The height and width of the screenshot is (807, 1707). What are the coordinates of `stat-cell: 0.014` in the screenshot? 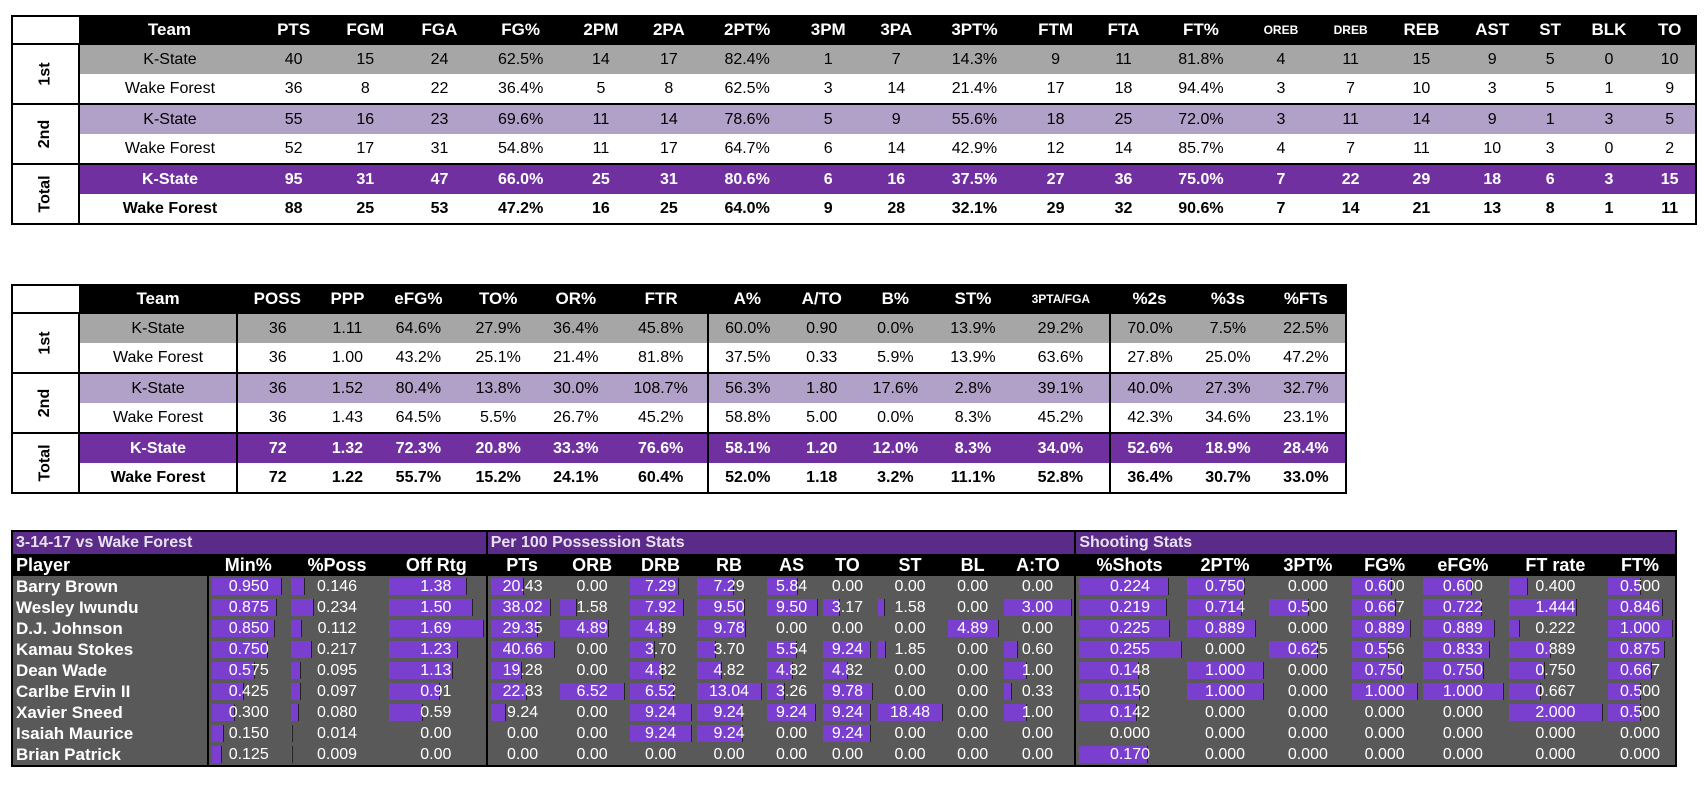 It's located at (337, 733).